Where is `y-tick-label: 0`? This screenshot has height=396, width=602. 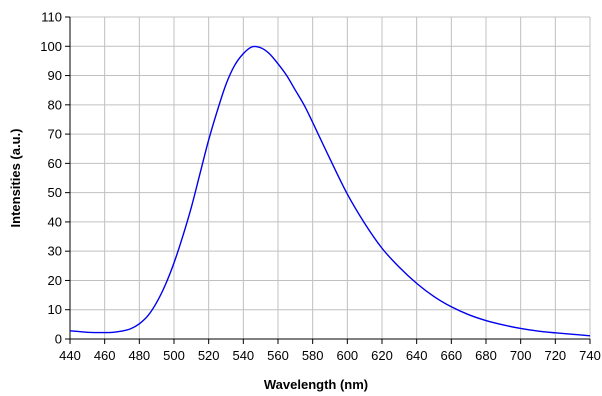
y-tick-label: 0 is located at coordinates (58, 339).